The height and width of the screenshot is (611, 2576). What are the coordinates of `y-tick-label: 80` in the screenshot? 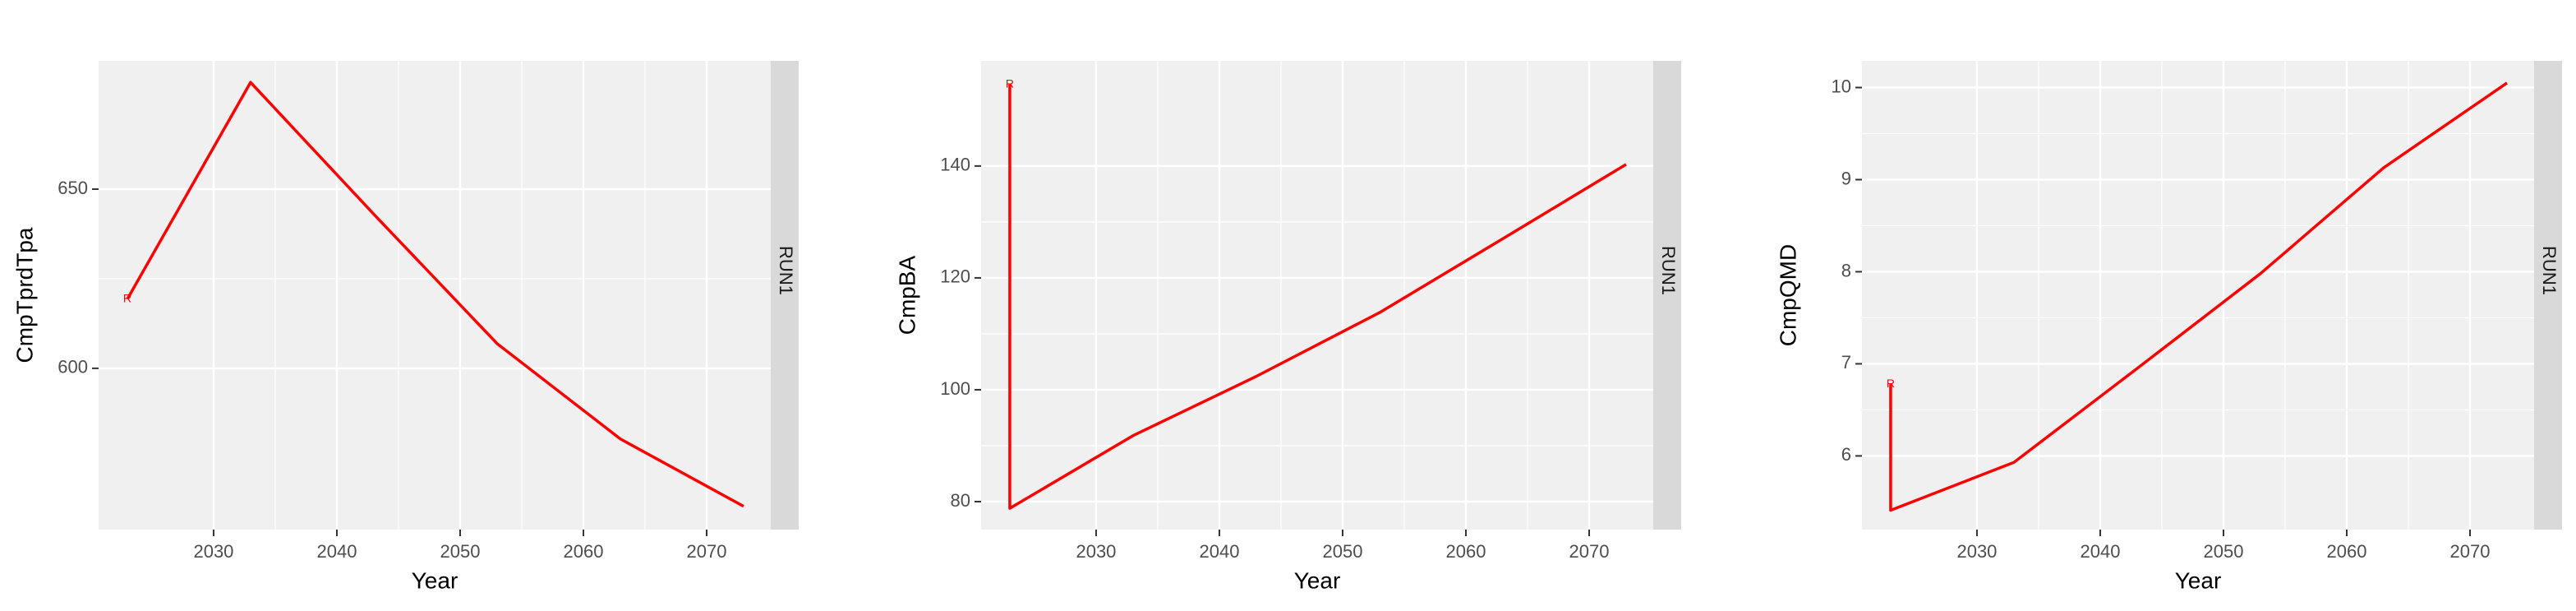 It's located at (960, 501).